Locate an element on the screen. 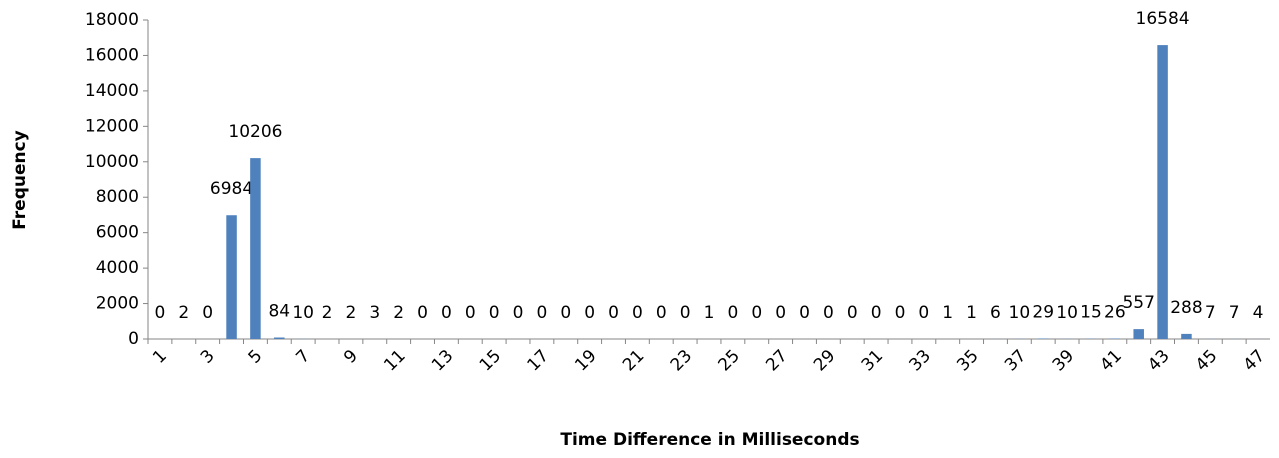  data-label: 3 is located at coordinates (374, 313).